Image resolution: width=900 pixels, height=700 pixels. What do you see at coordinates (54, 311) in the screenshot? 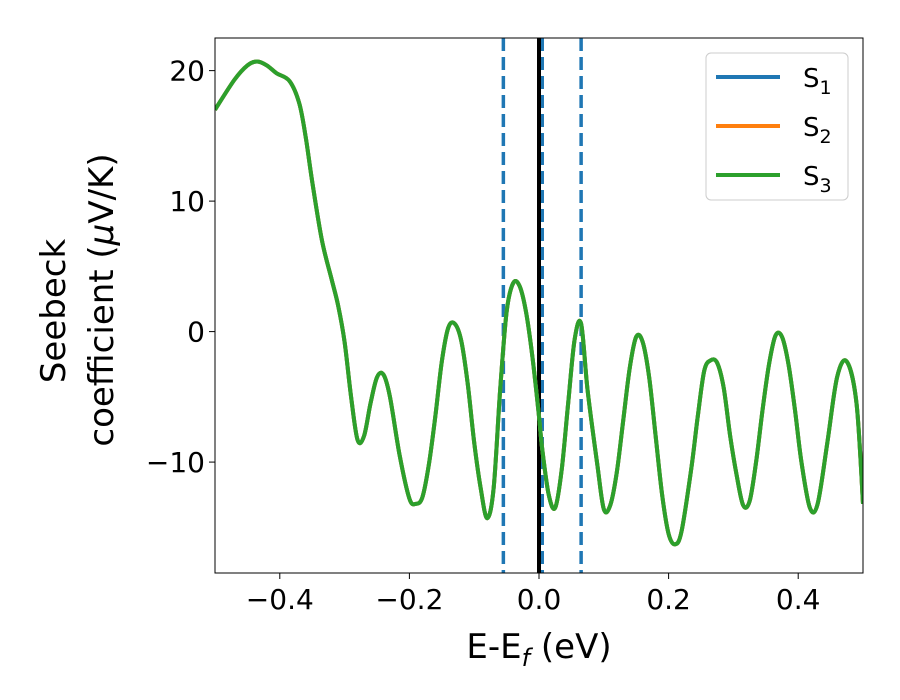
I see `y-axis-title-line1: Seebeck` at bounding box center [54, 311].